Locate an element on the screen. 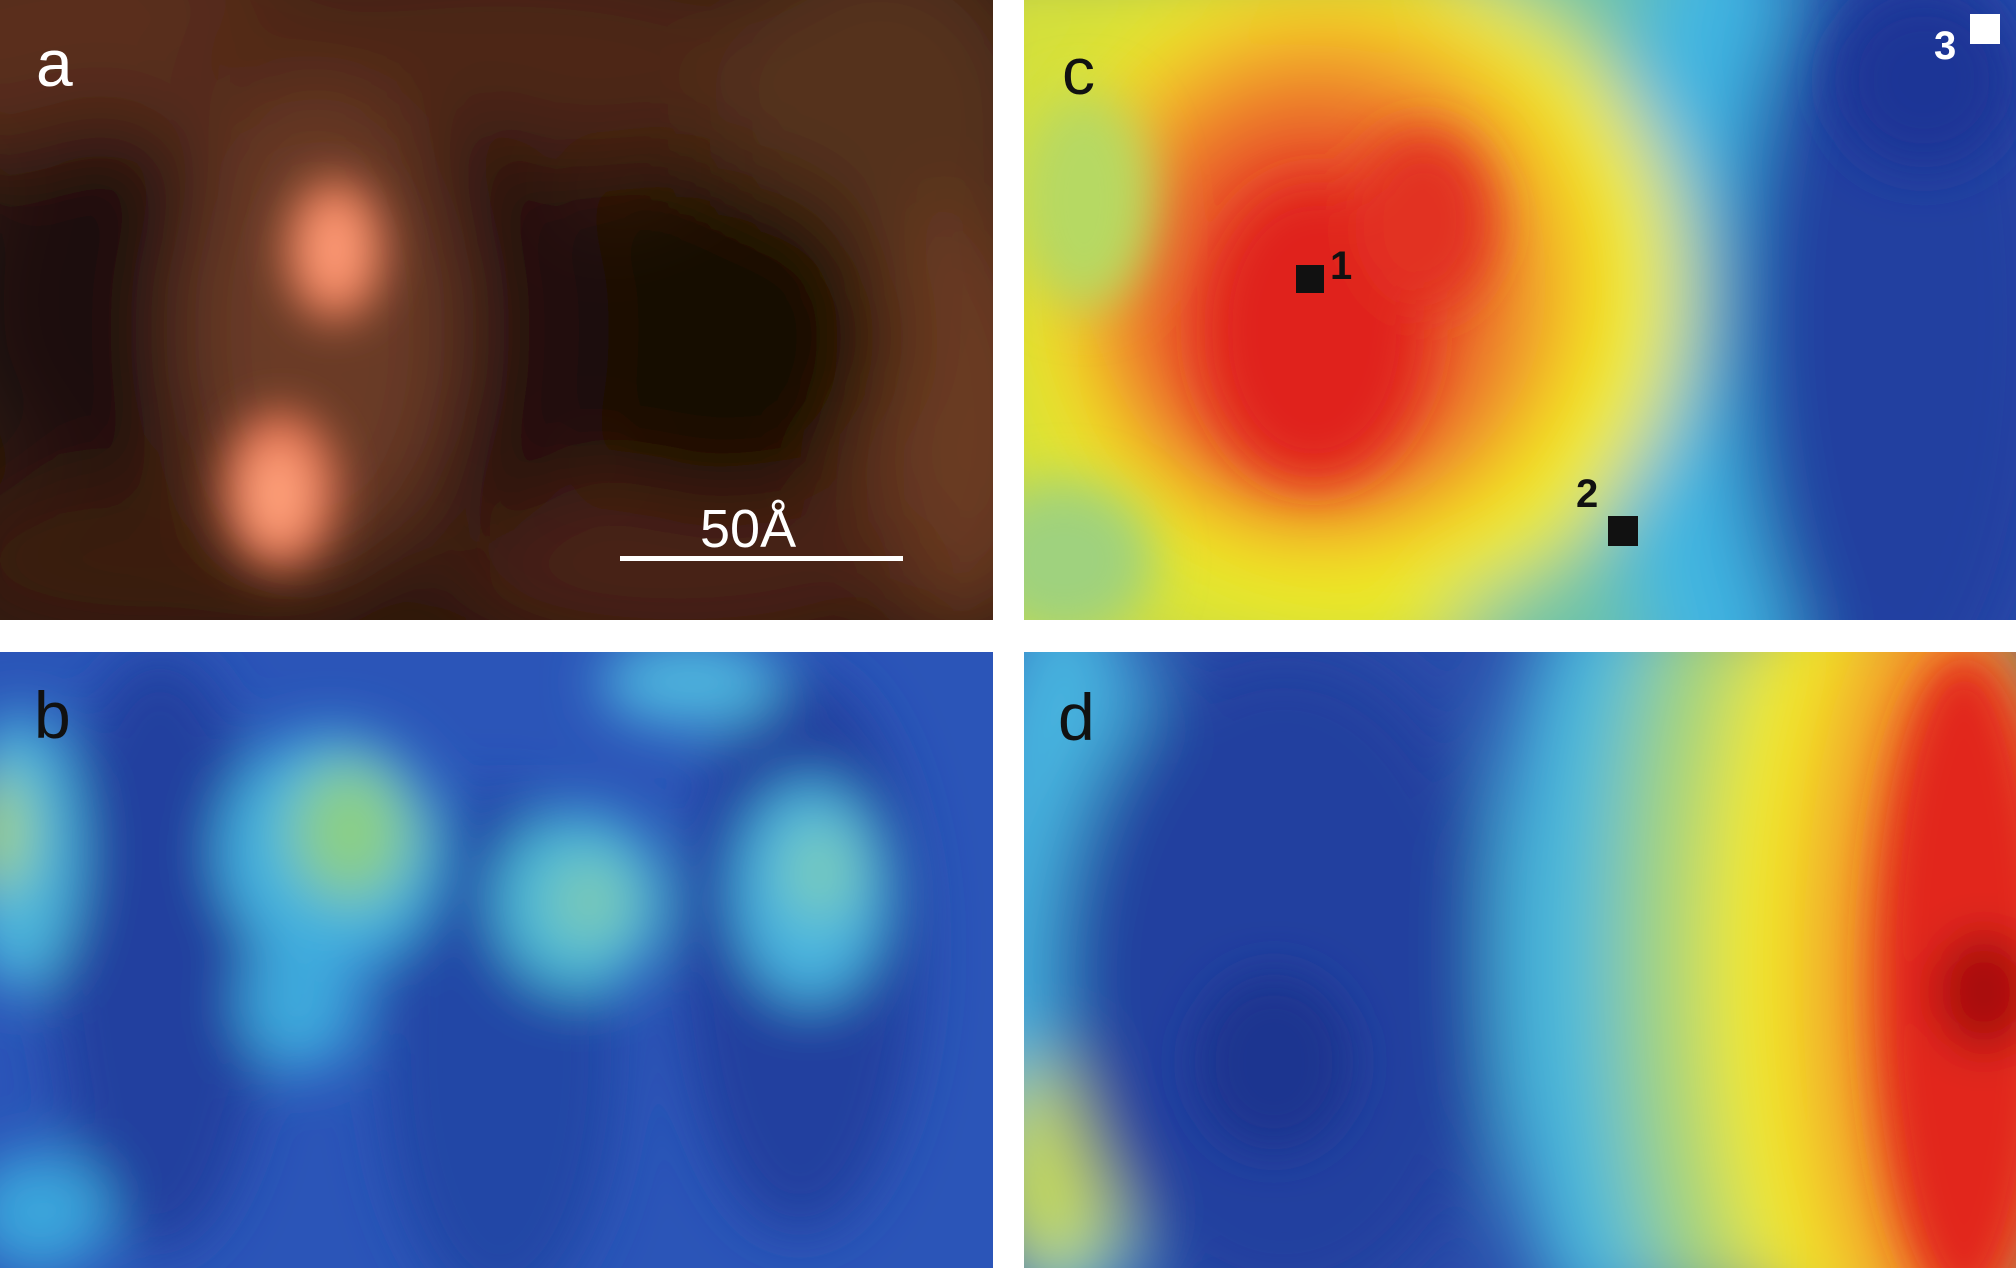 The height and width of the screenshot is (1268, 2016). panel-label-c: c is located at coordinates (1078, 71).